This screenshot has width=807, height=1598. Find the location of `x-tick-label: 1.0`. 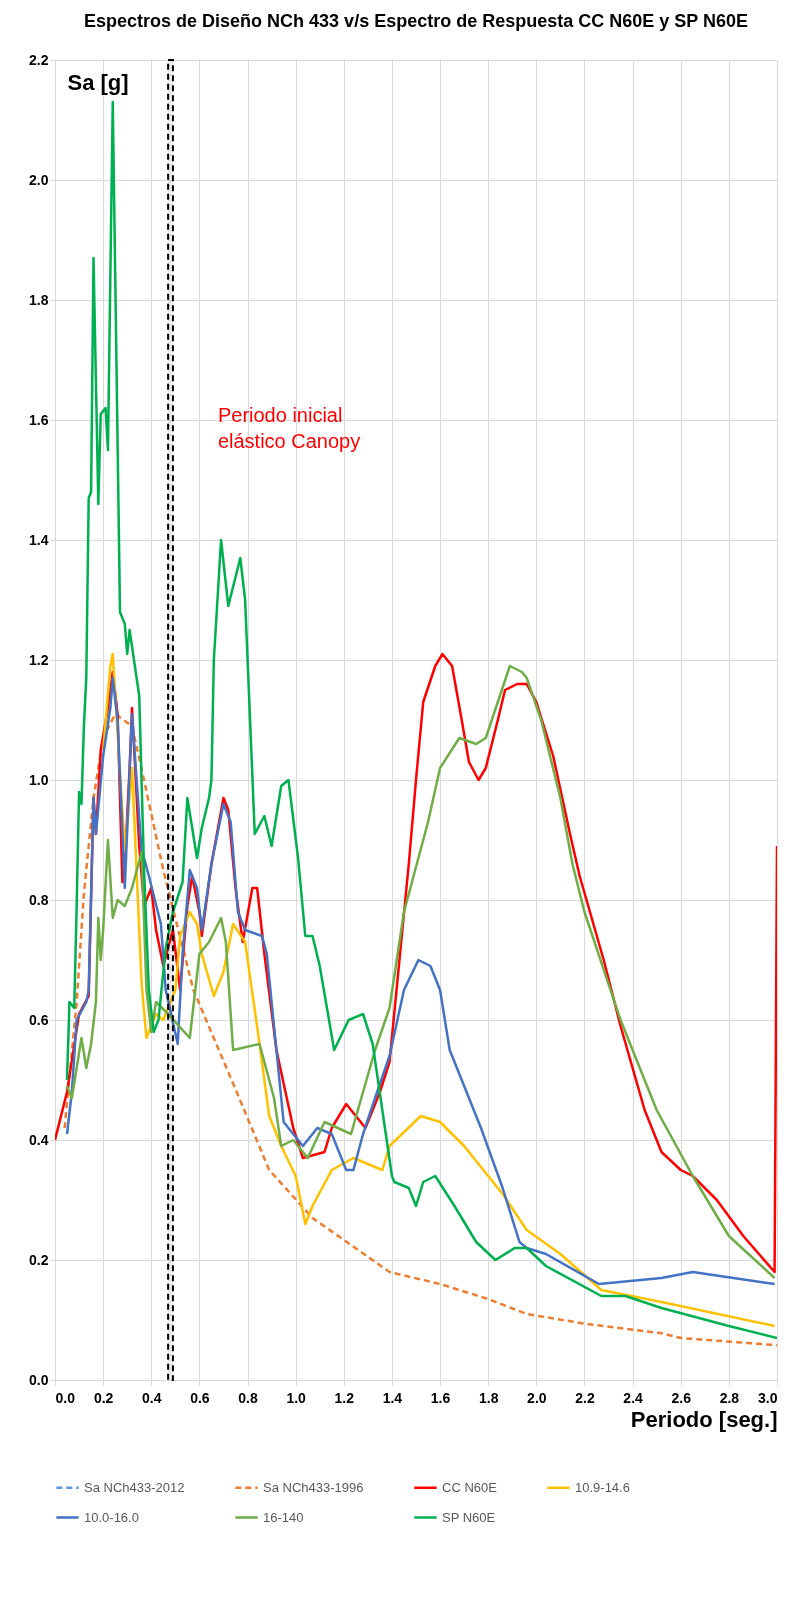

x-tick-label: 1.0 is located at coordinates (296, 1397).